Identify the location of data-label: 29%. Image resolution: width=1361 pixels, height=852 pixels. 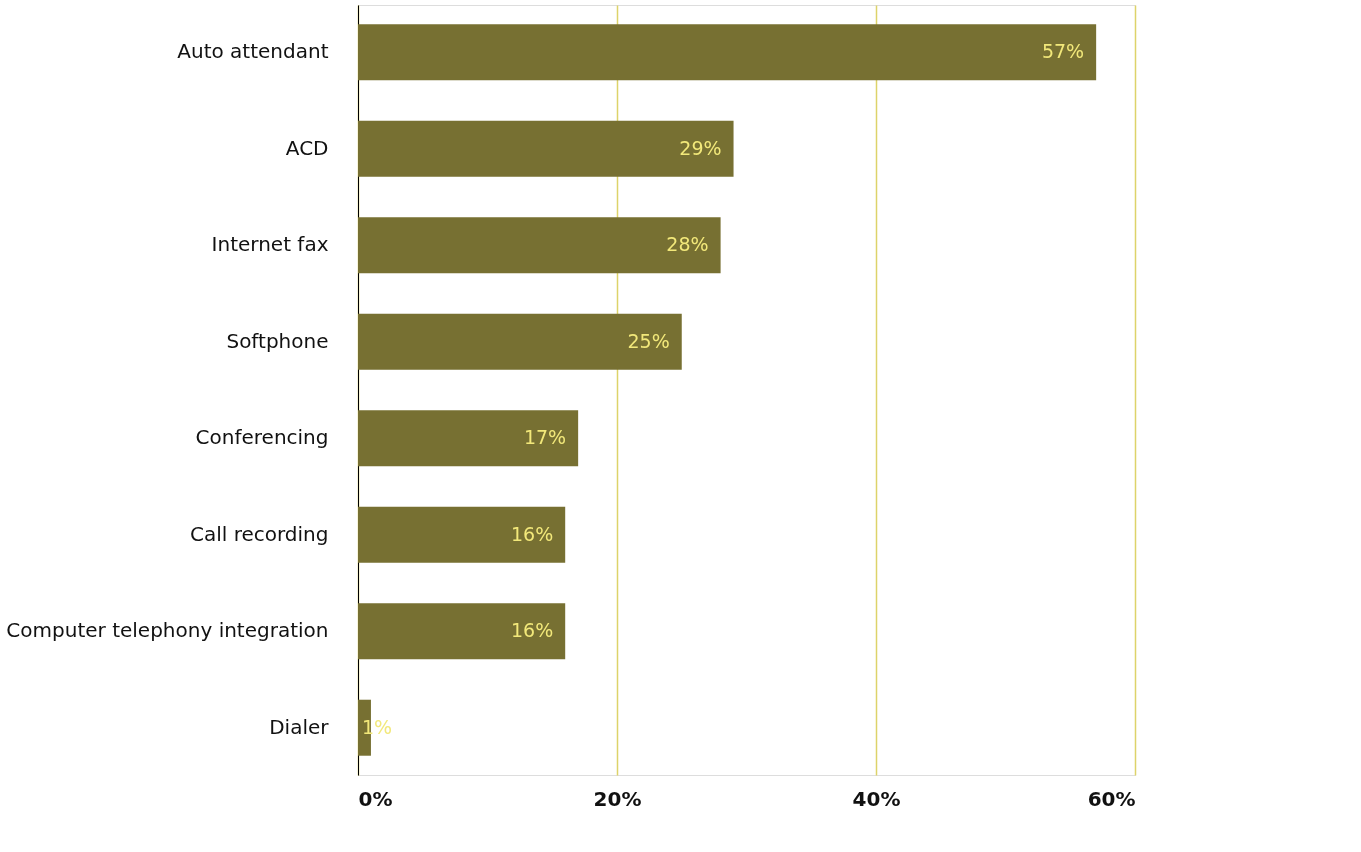
(700, 147).